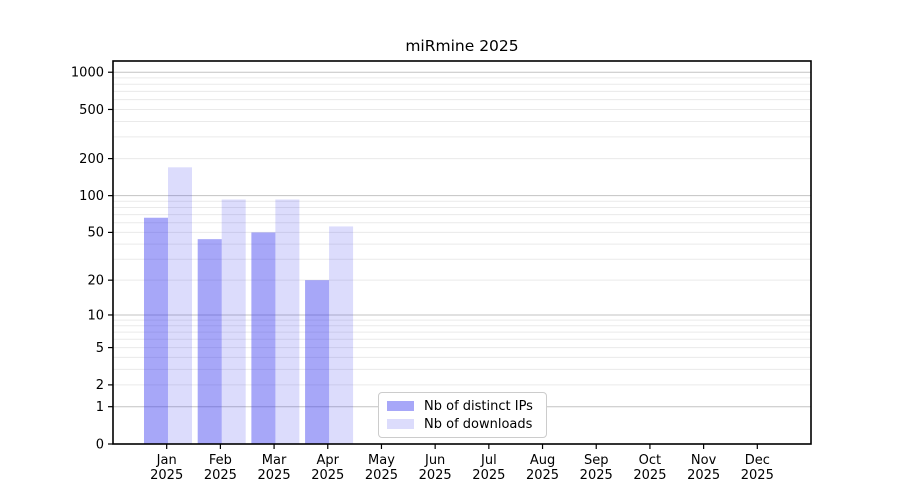 The image size is (900, 500). I want to click on x-tick-label-month: May, so click(381, 460).